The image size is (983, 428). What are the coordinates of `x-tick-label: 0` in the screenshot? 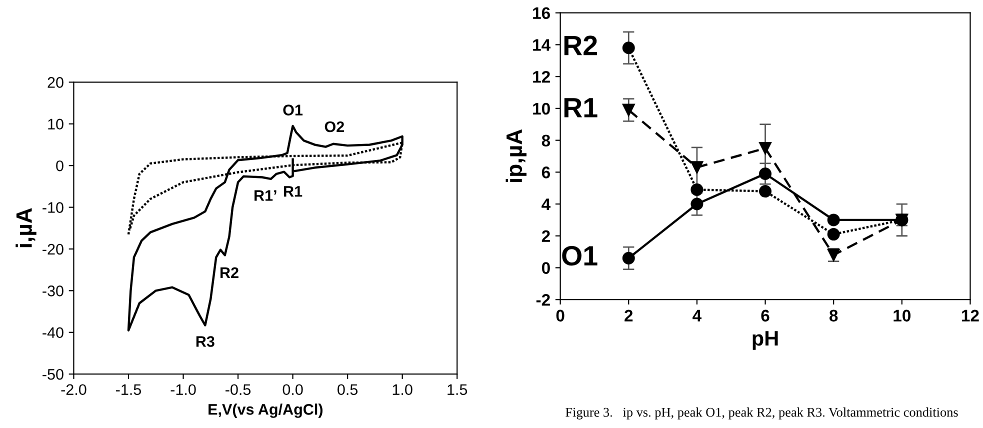 It's located at (560, 316).